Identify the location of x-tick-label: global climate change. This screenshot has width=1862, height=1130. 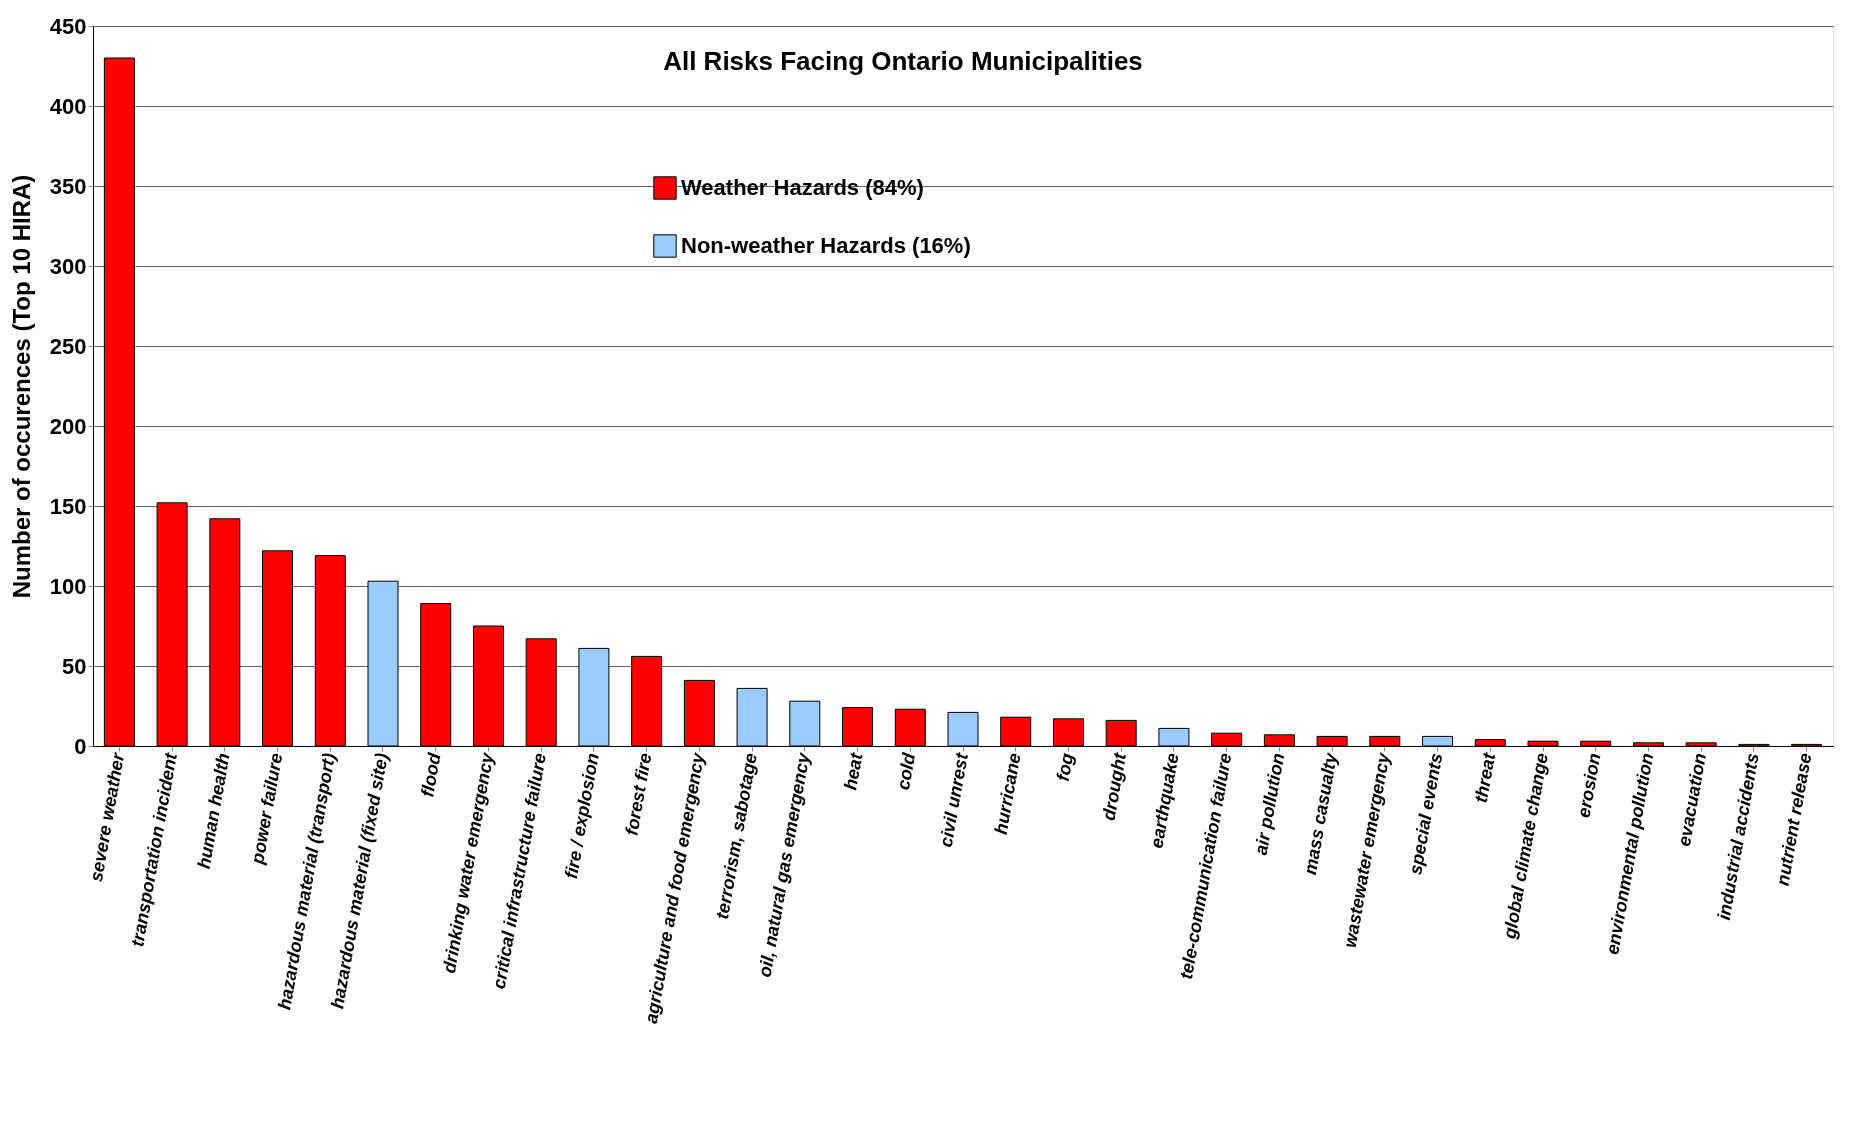
(1525, 846).